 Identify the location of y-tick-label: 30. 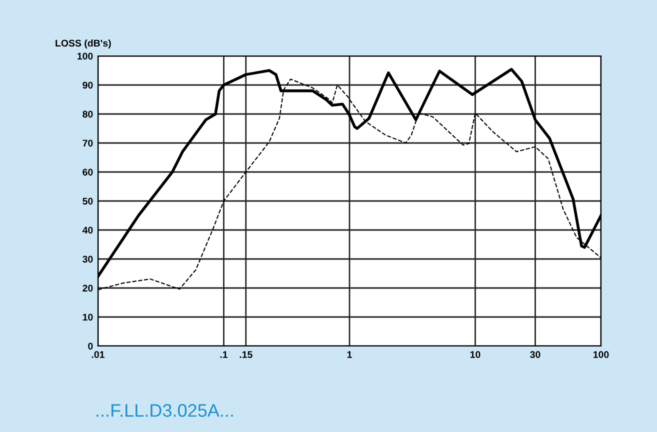
(87, 259).